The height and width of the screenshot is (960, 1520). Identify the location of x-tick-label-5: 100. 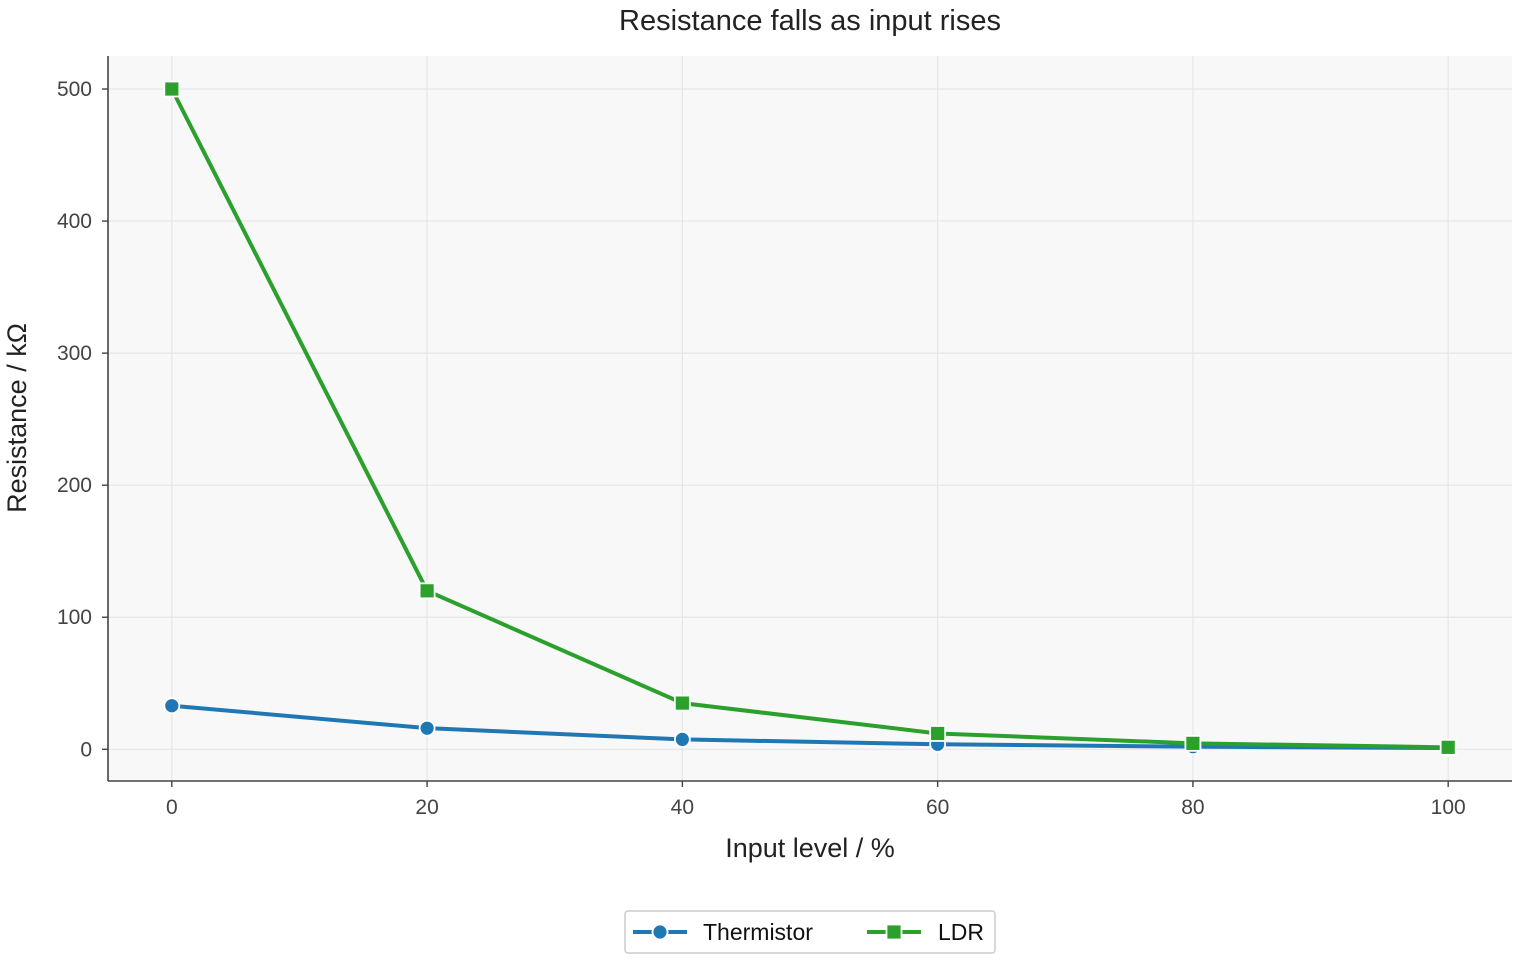
(1448, 807).